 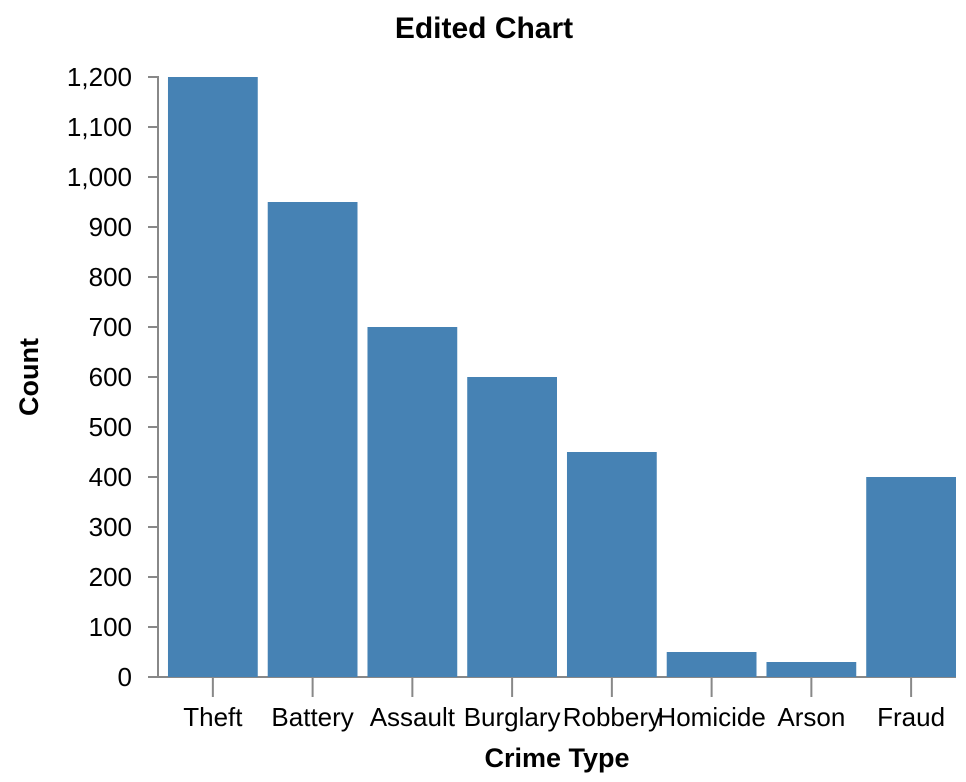 I want to click on y-tick-label: 300, so click(x=110, y=527).